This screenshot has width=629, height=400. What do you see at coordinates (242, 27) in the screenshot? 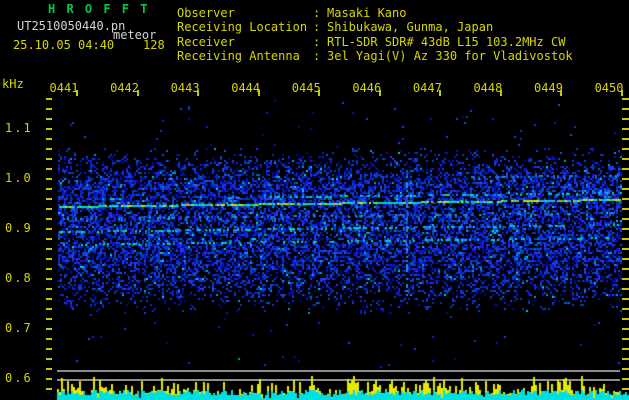
I see `info-row-label: Receiving Location` at bounding box center [242, 27].